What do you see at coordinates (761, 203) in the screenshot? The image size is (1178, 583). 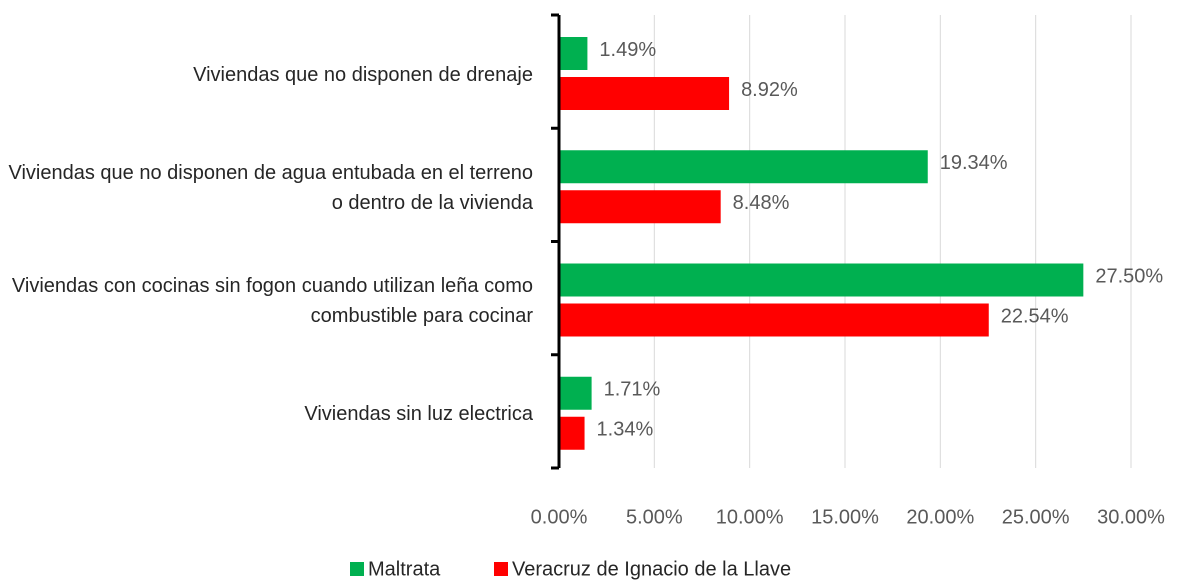 I see `value-label: 8.48%` at bounding box center [761, 203].